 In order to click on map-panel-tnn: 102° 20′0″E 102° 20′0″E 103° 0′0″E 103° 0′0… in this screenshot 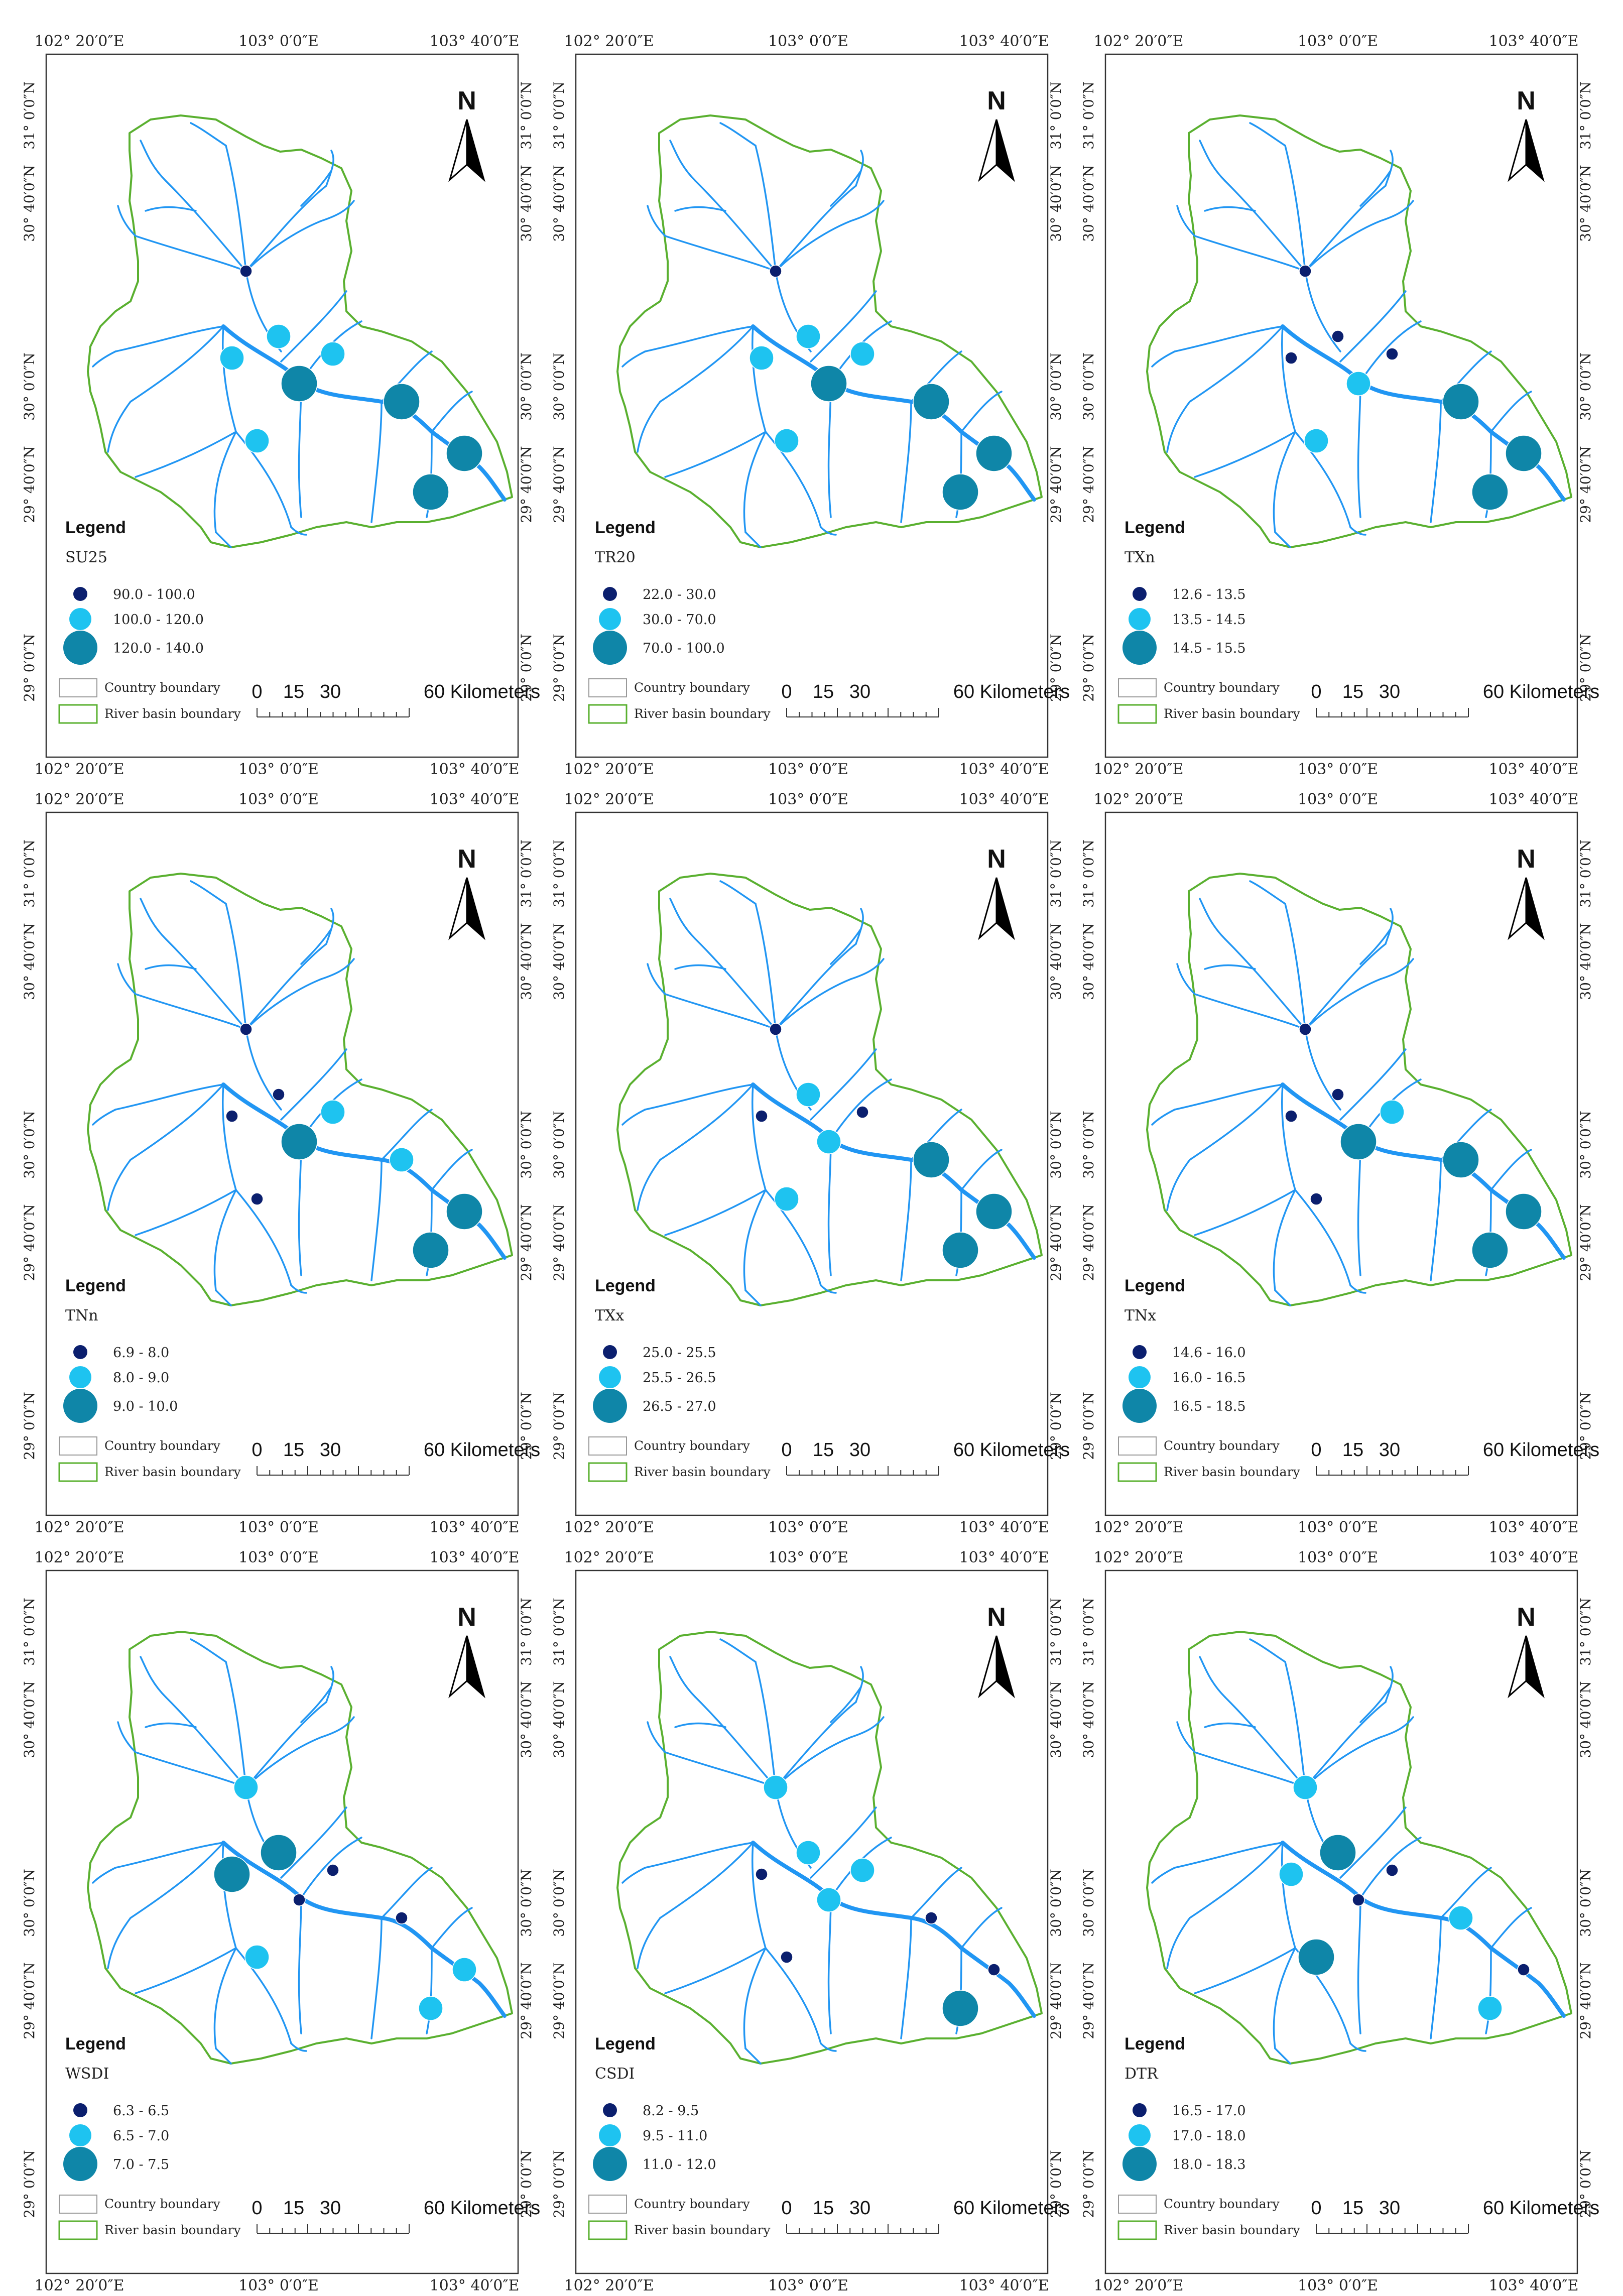, I will do `click(280, 1163)`.